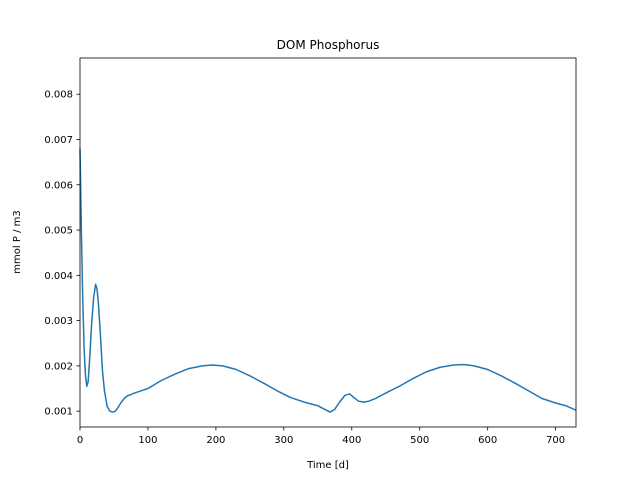 The image size is (640, 480). What do you see at coordinates (327, 465) in the screenshot?
I see `x-axis-label: Time [d]` at bounding box center [327, 465].